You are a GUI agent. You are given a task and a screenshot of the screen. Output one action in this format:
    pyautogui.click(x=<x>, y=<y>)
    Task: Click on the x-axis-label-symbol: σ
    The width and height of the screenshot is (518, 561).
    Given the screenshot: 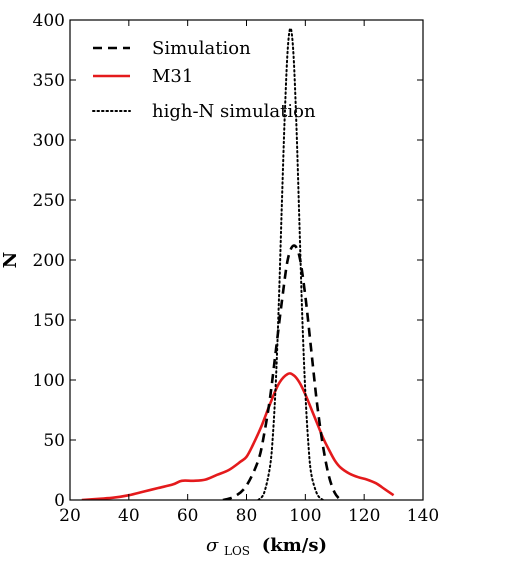 What is the action you would take?
    pyautogui.click(x=212, y=545)
    